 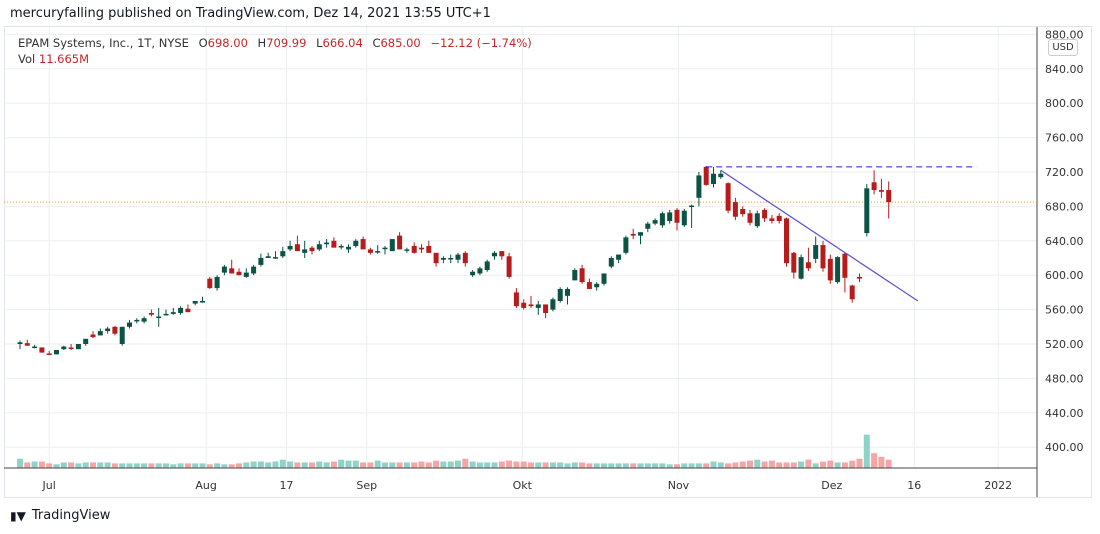 I want to click on y-tick-label: 480.00, so click(x=1064, y=378).